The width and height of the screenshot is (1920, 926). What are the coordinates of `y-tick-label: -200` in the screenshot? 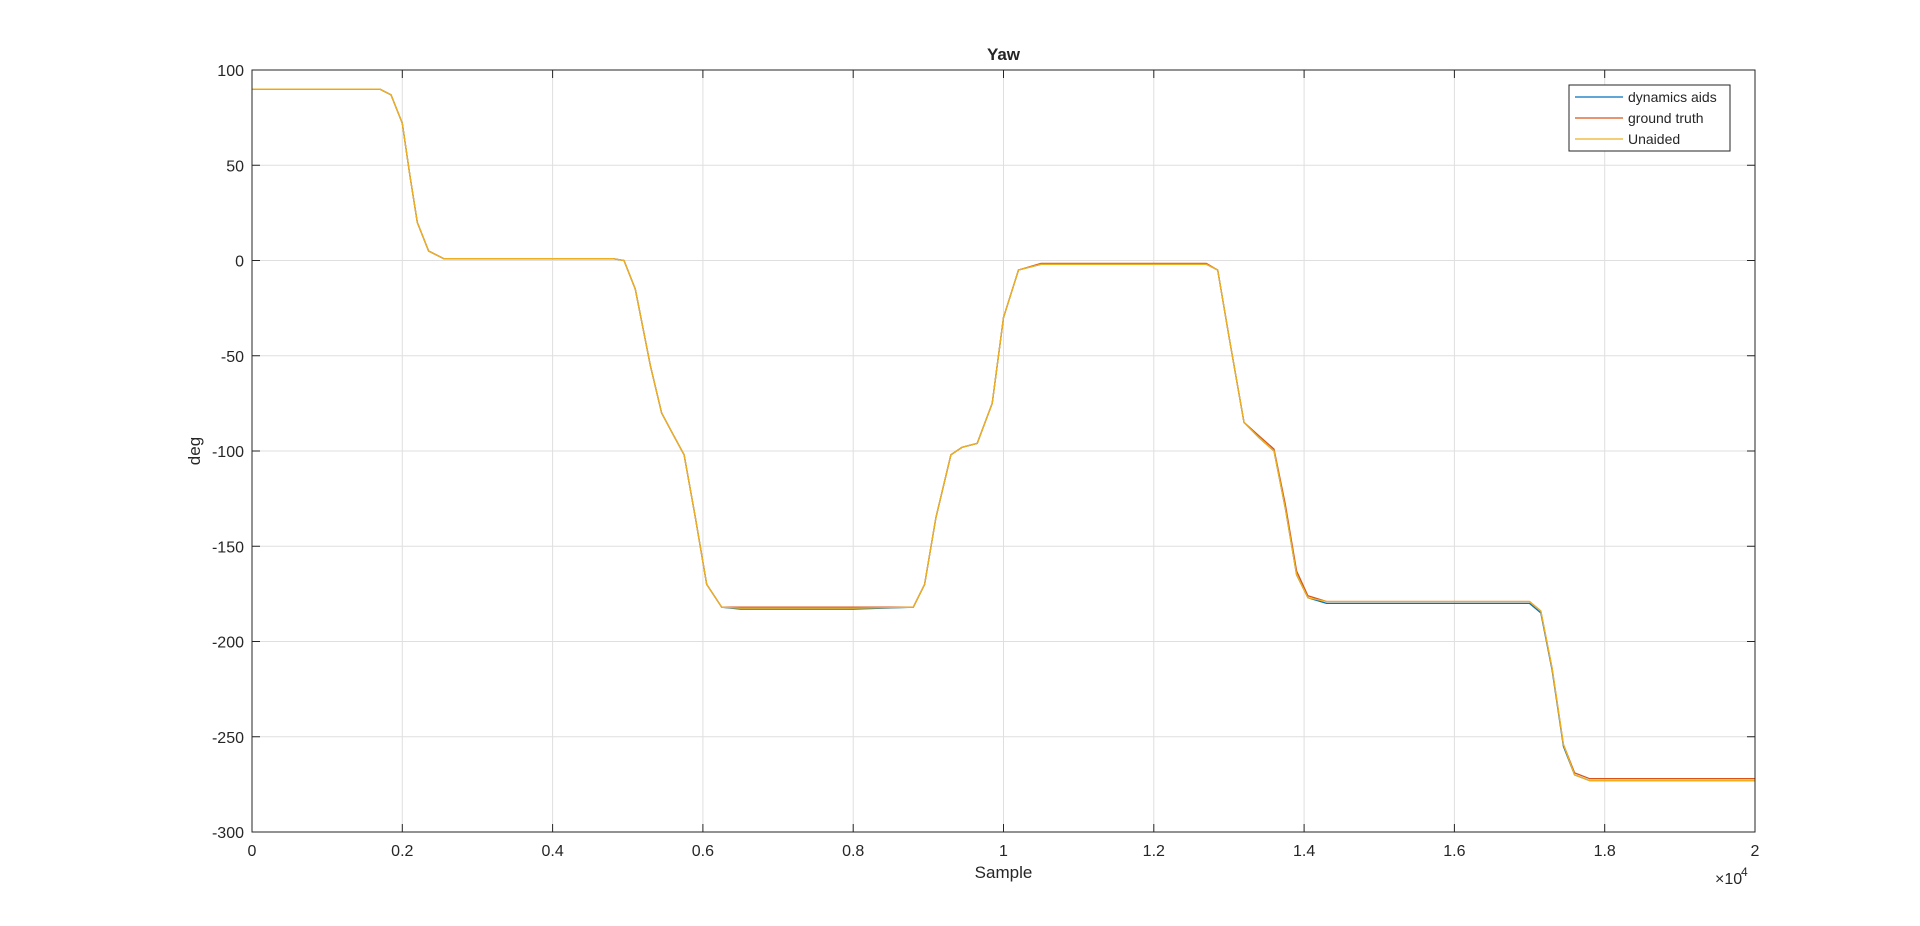 It's located at (228, 643).